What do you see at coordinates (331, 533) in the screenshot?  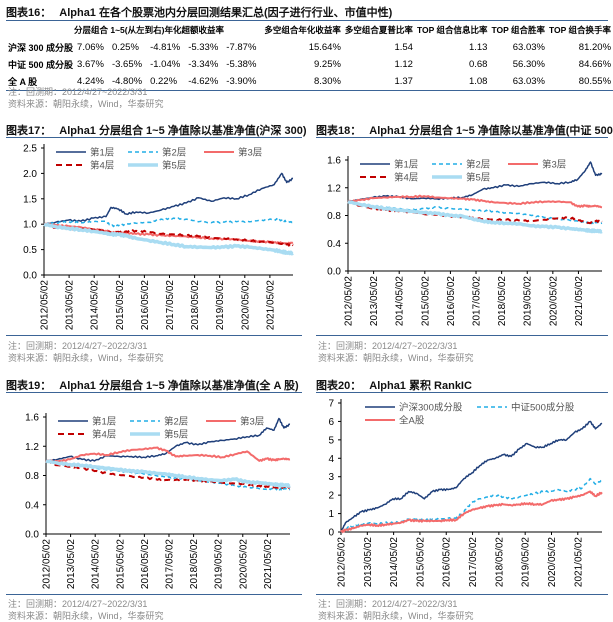 I see `y-tick-label: 0` at bounding box center [331, 533].